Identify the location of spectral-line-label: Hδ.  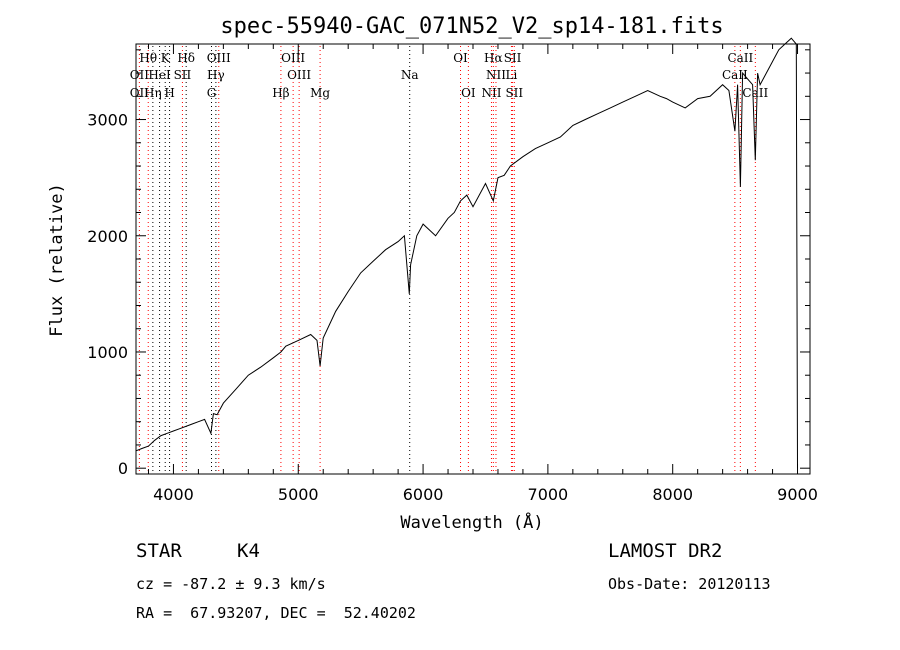
(186, 58).